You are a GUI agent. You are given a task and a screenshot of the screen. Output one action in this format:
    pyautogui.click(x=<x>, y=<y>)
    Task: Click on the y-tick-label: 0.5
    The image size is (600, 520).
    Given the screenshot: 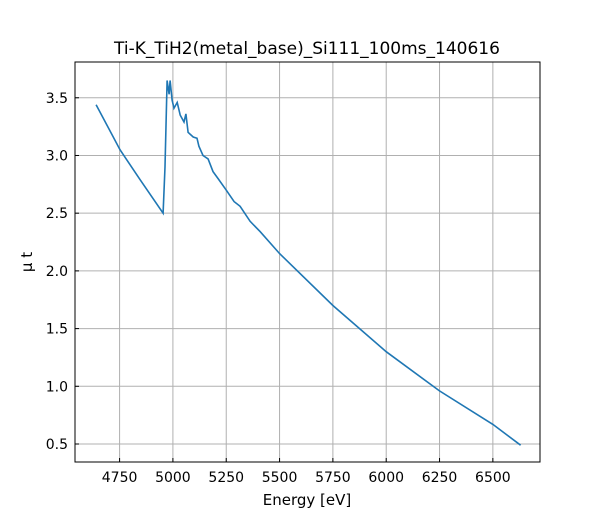 What is the action you would take?
    pyautogui.click(x=57, y=445)
    